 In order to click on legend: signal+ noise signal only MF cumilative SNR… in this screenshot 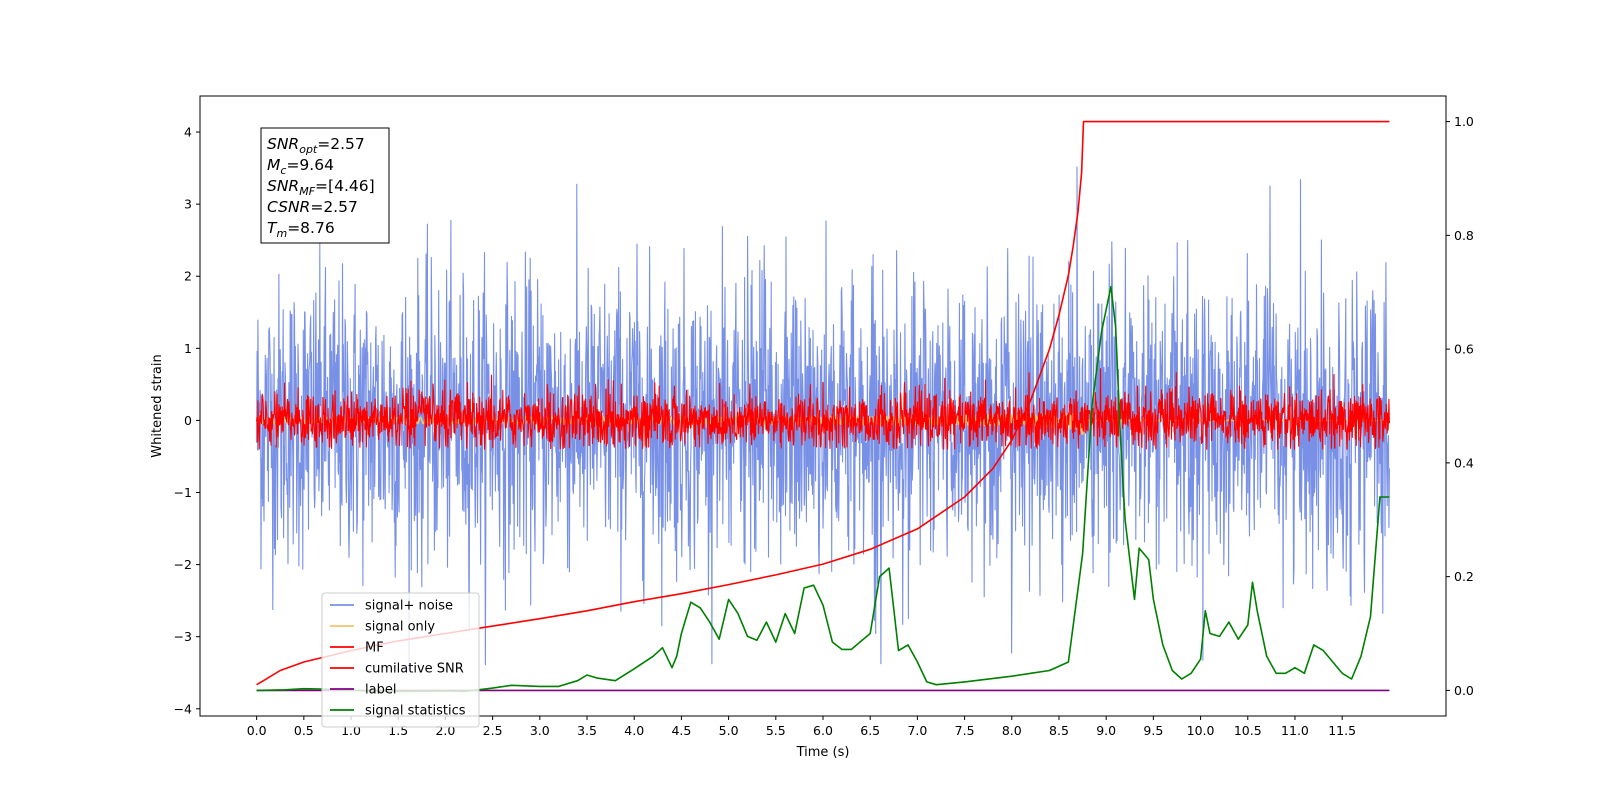, I will do `click(400, 660)`.